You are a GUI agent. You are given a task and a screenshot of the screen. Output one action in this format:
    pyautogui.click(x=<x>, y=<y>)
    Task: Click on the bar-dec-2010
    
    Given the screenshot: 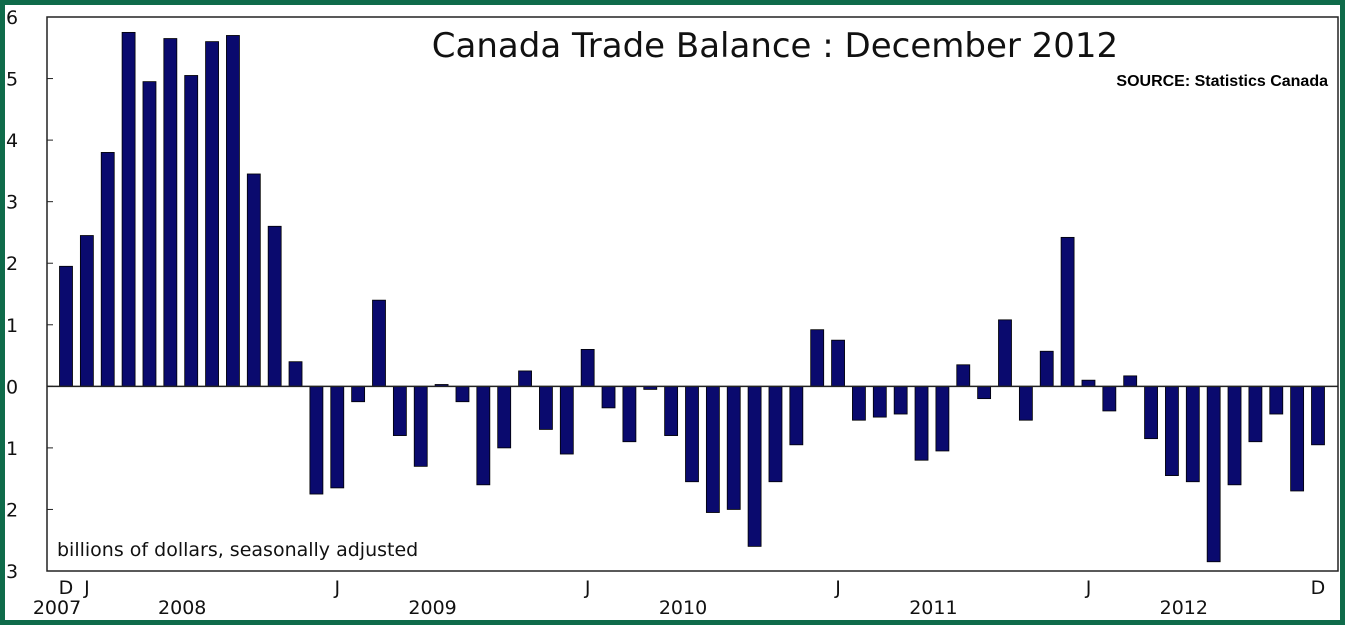 What is the action you would take?
    pyautogui.click(x=817, y=358)
    